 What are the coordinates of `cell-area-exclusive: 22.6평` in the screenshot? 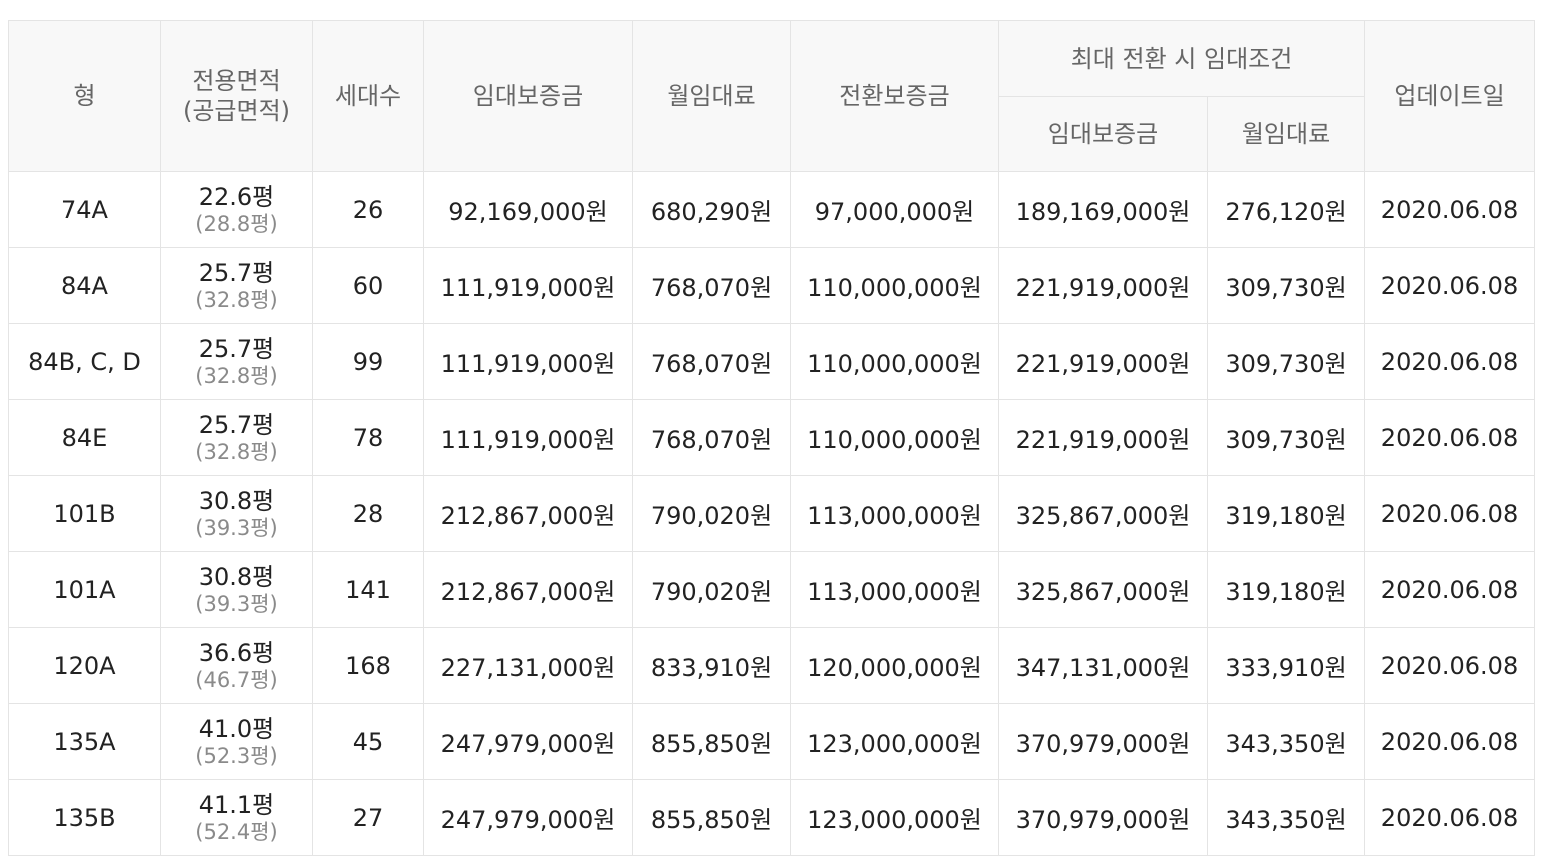 It's located at (236, 196).